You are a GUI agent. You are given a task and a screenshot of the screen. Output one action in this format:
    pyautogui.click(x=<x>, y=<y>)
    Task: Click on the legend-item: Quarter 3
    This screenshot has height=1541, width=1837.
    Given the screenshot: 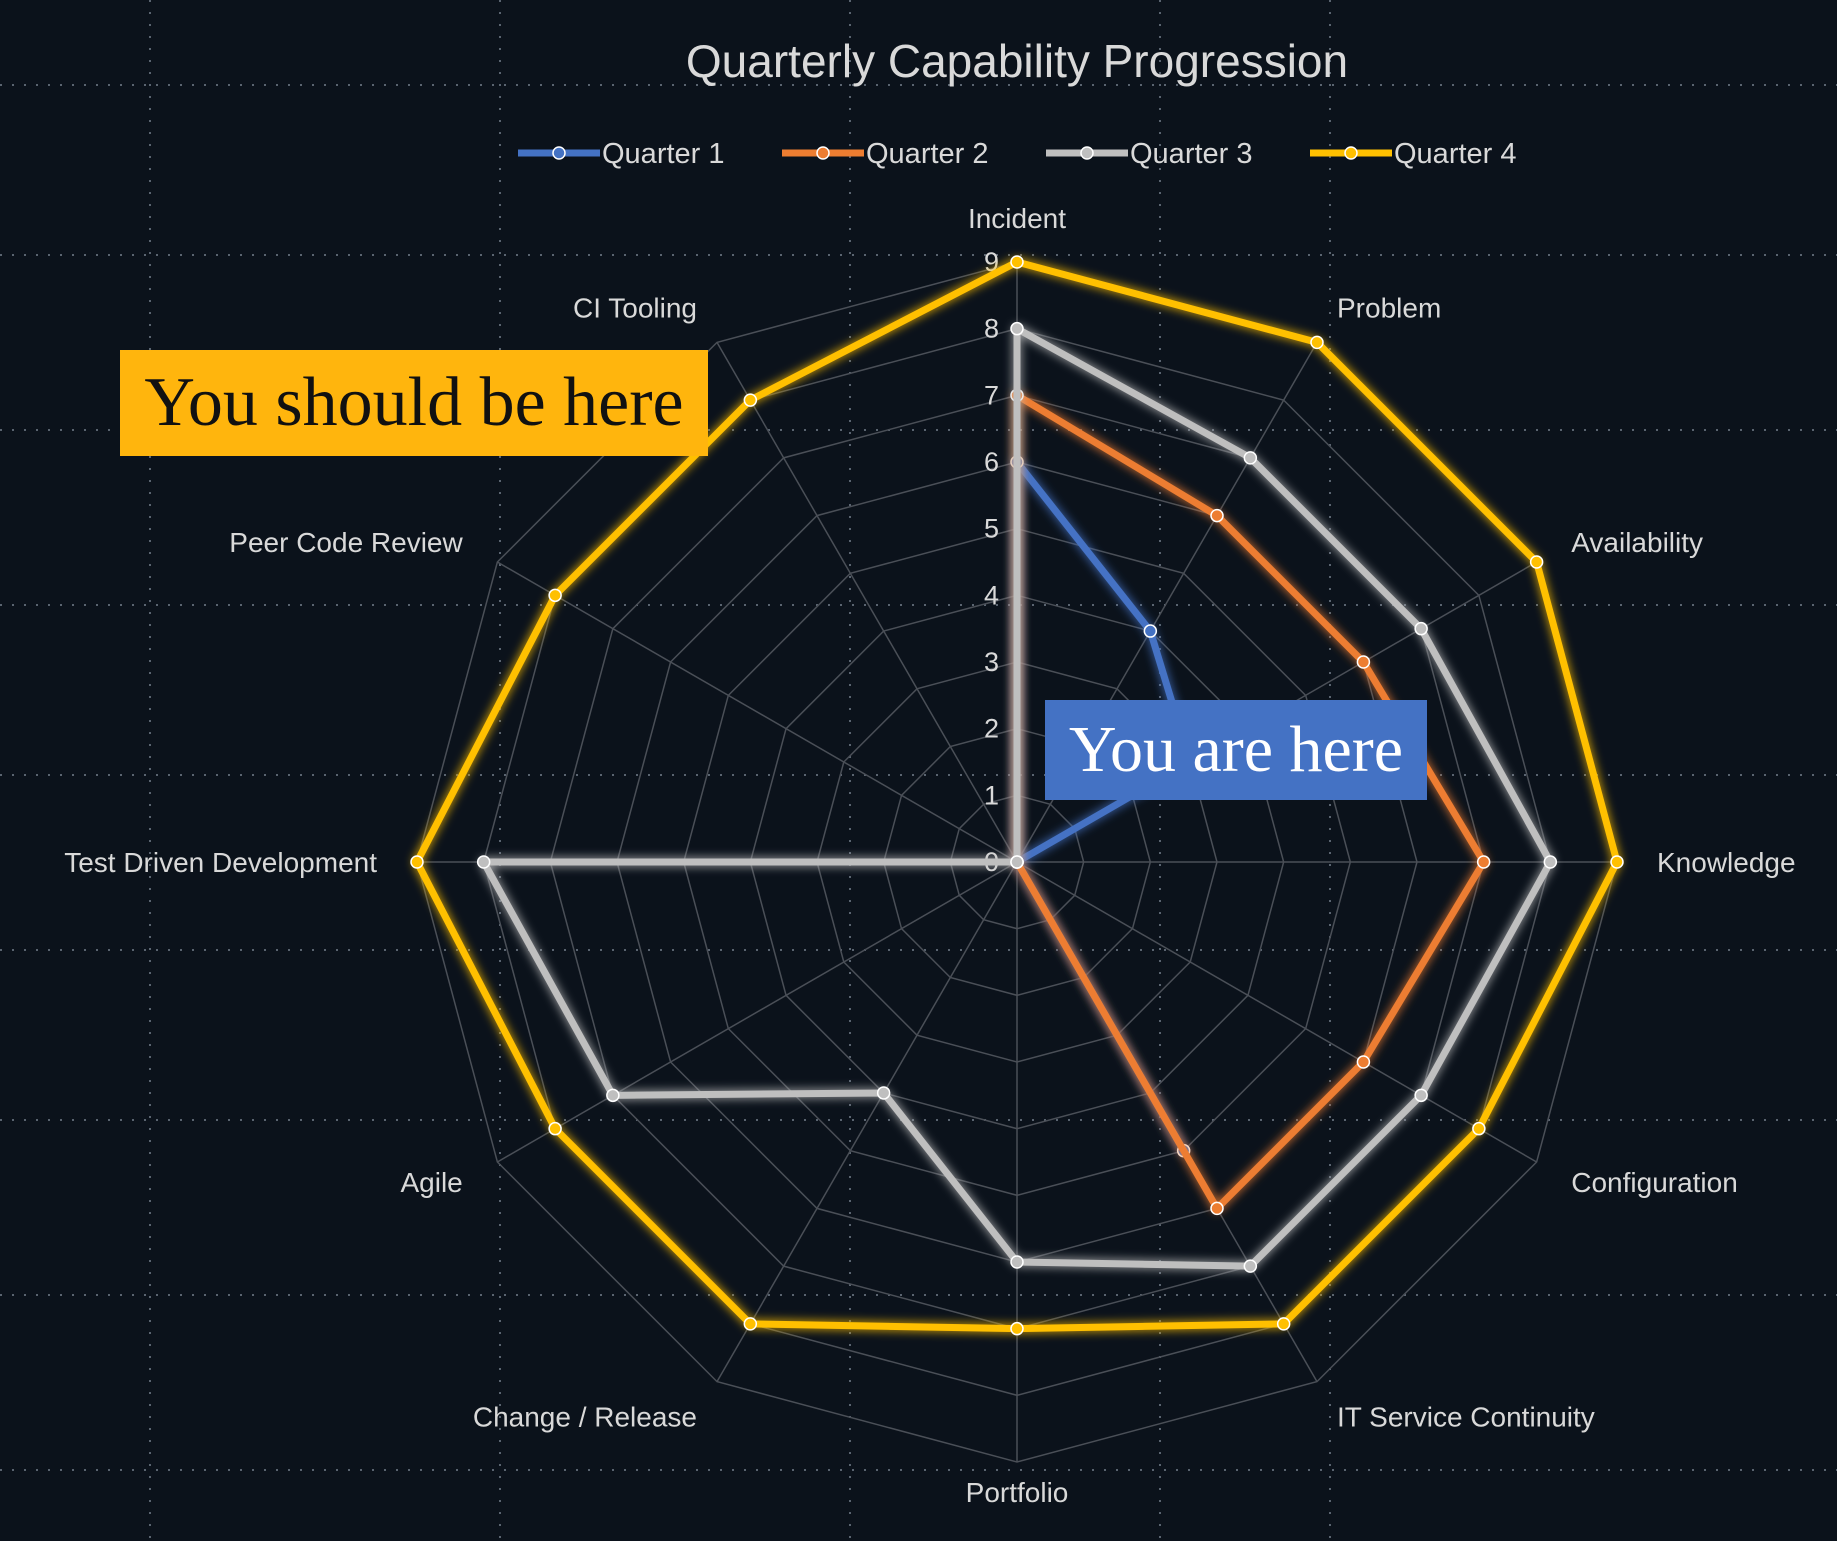 What is the action you would take?
    pyautogui.click(x=1149, y=154)
    